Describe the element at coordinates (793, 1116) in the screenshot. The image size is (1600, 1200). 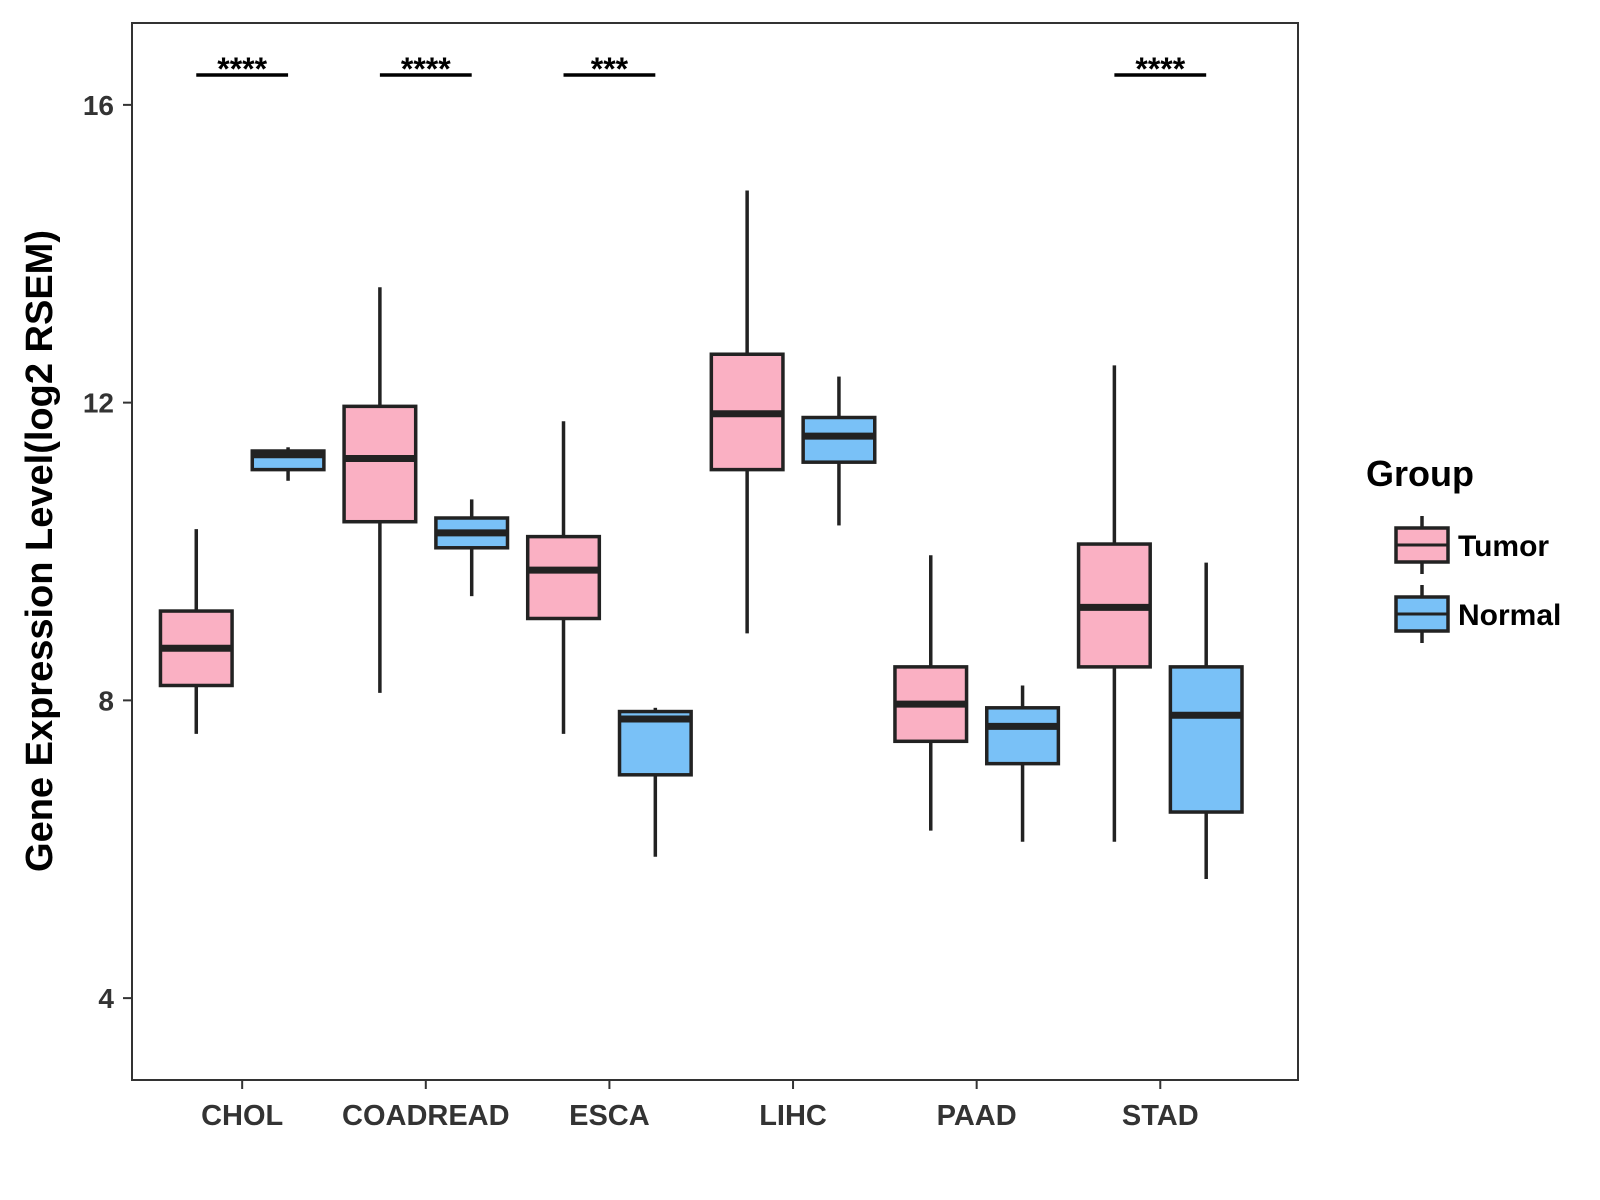
I see `x-tick-label: LIHC` at that location.